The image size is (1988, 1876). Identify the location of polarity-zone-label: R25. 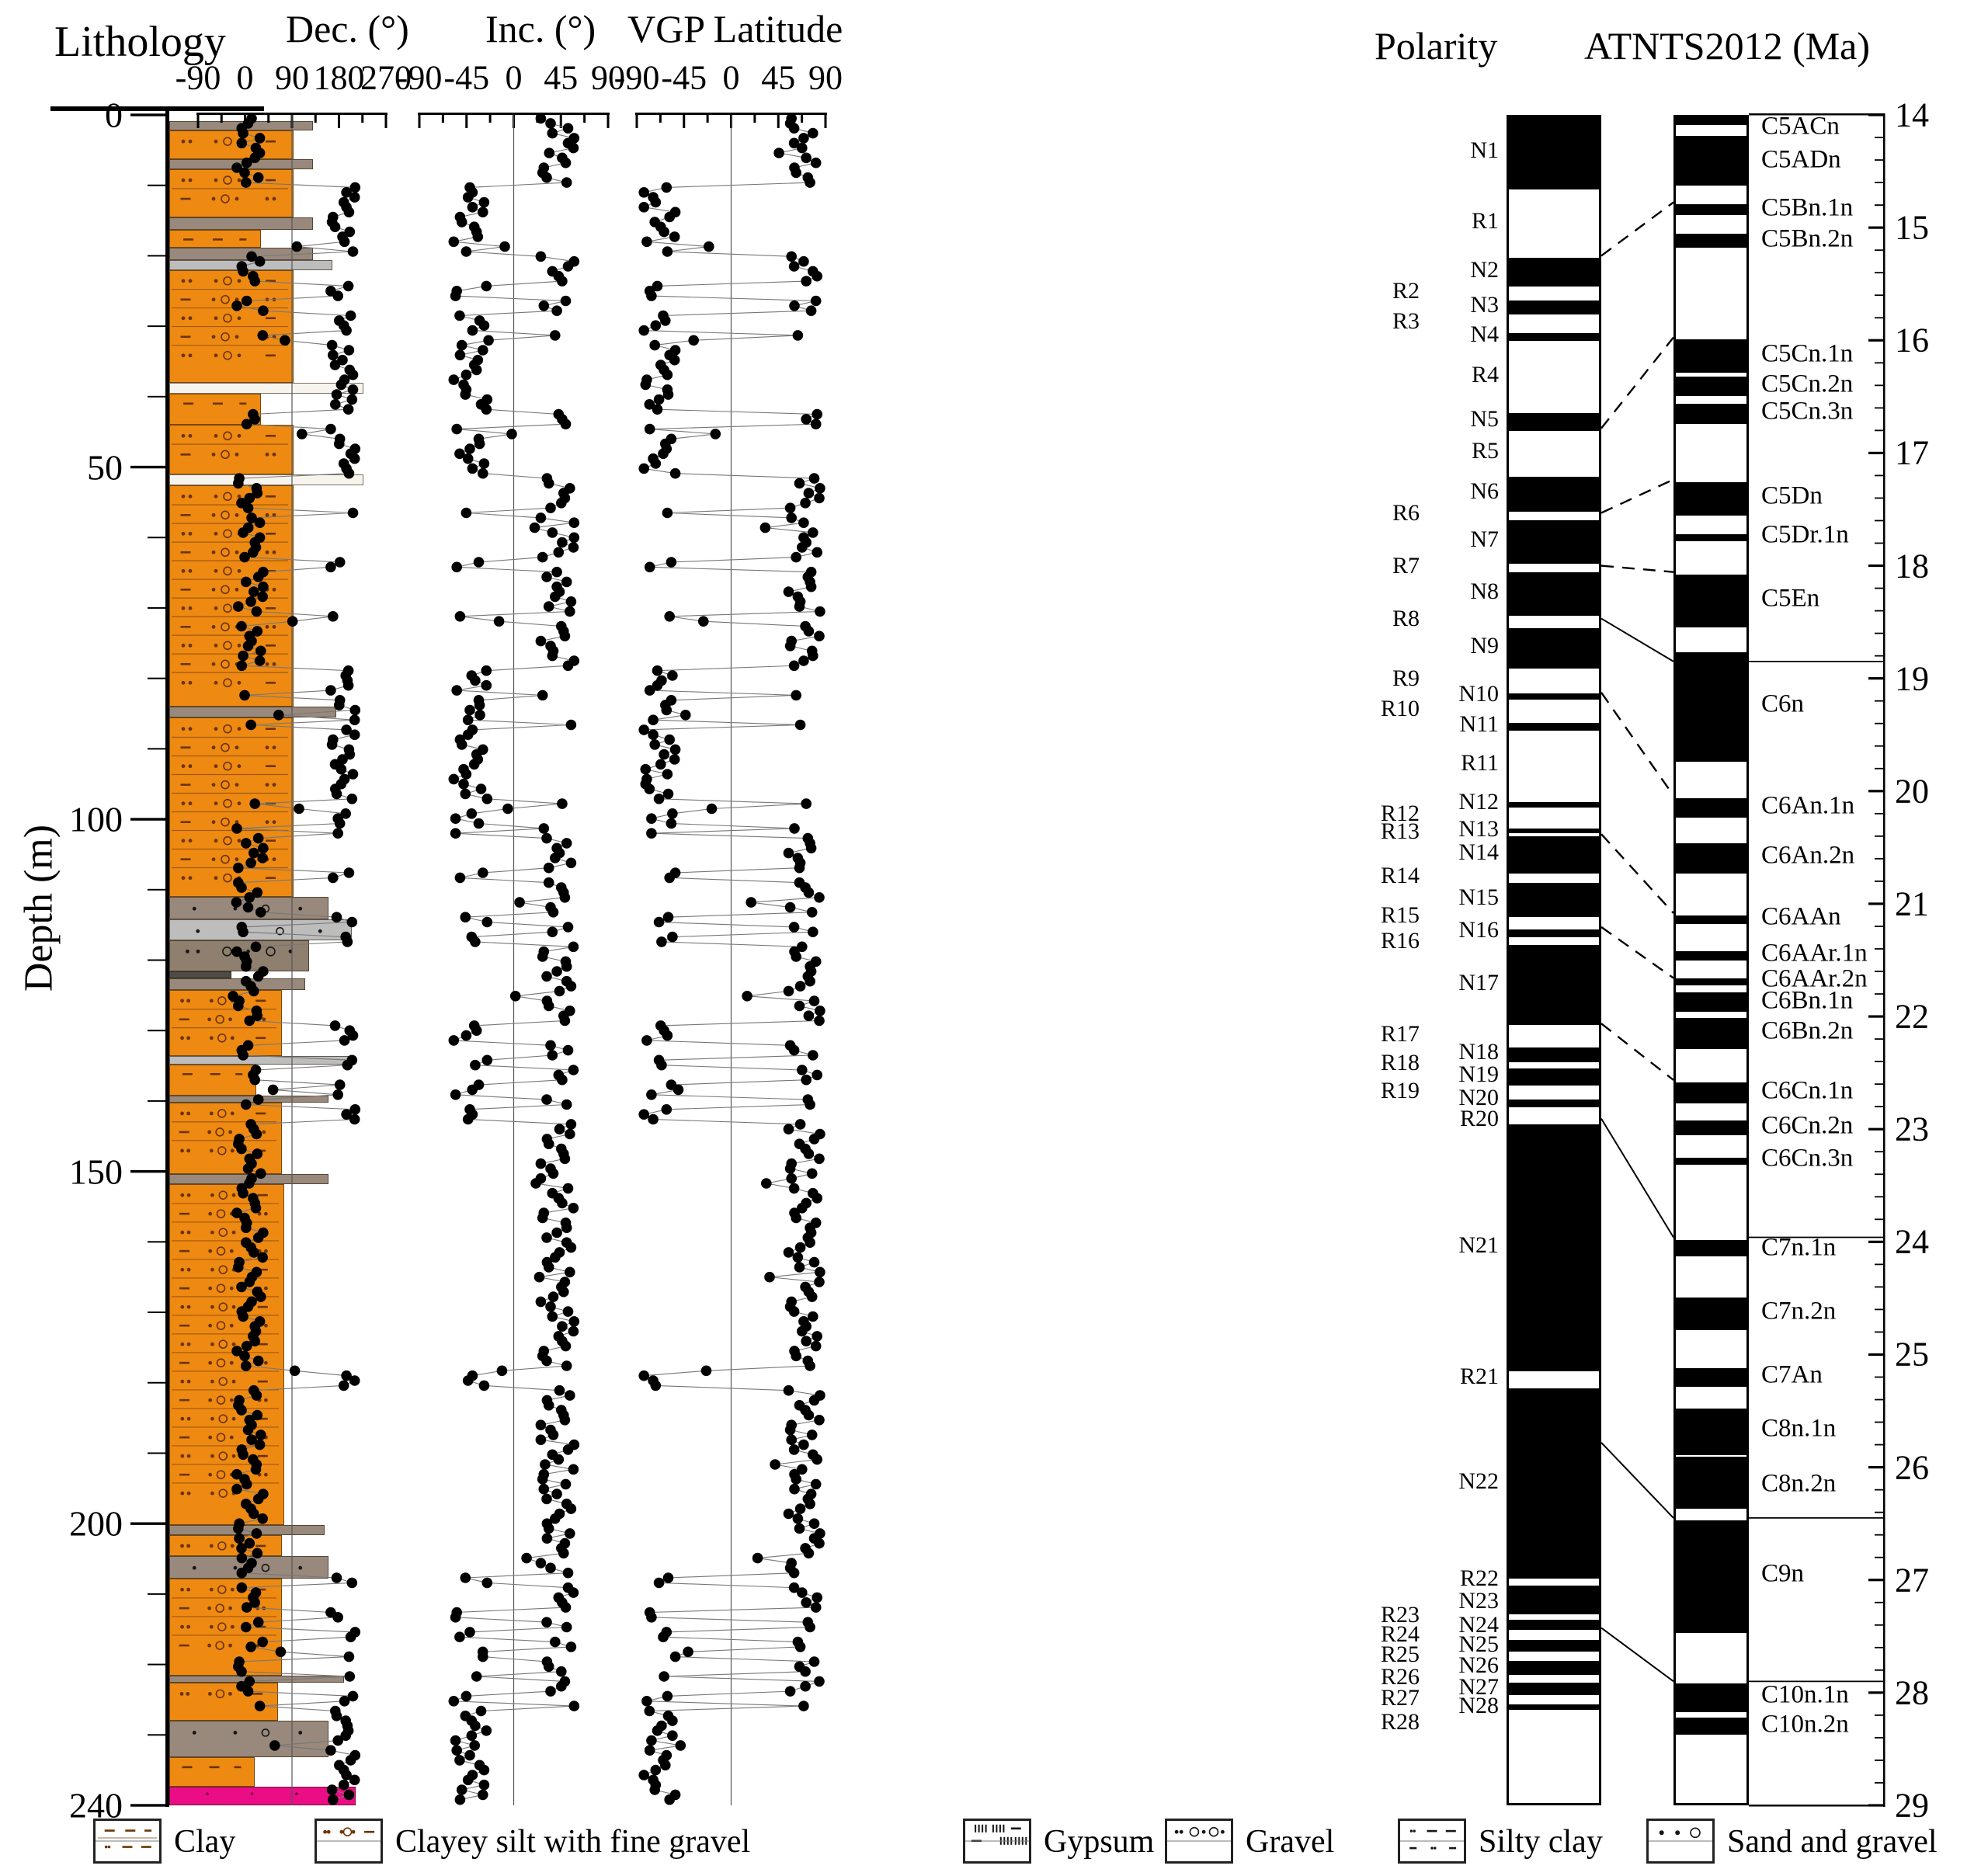
(1400, 1654).